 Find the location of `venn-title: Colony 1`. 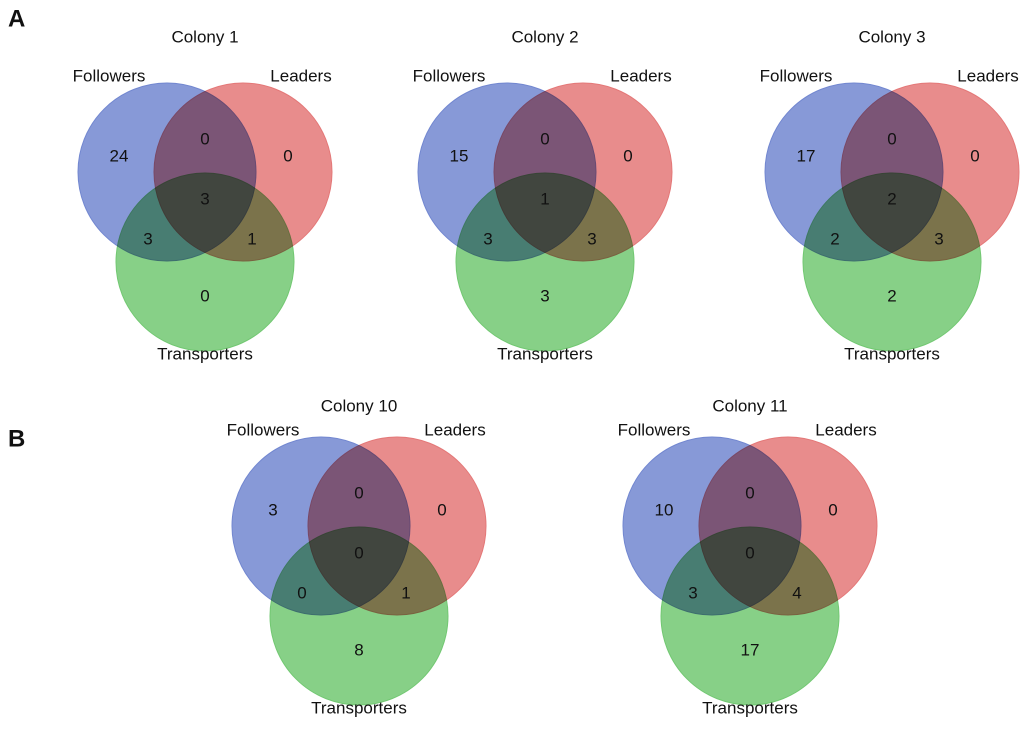

venn-title: Colony 1 is located at coordinates (204, 36).